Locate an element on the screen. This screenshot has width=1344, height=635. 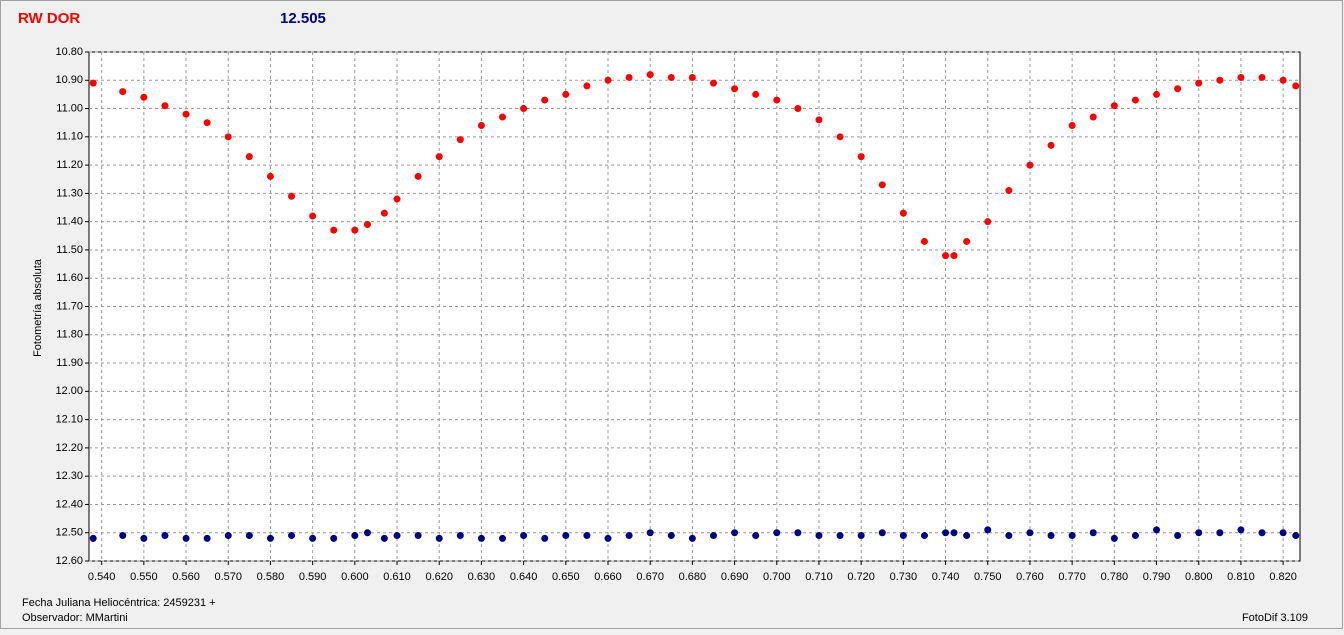
x-tick-label: 0.550 is located at coordinates (144, 577).